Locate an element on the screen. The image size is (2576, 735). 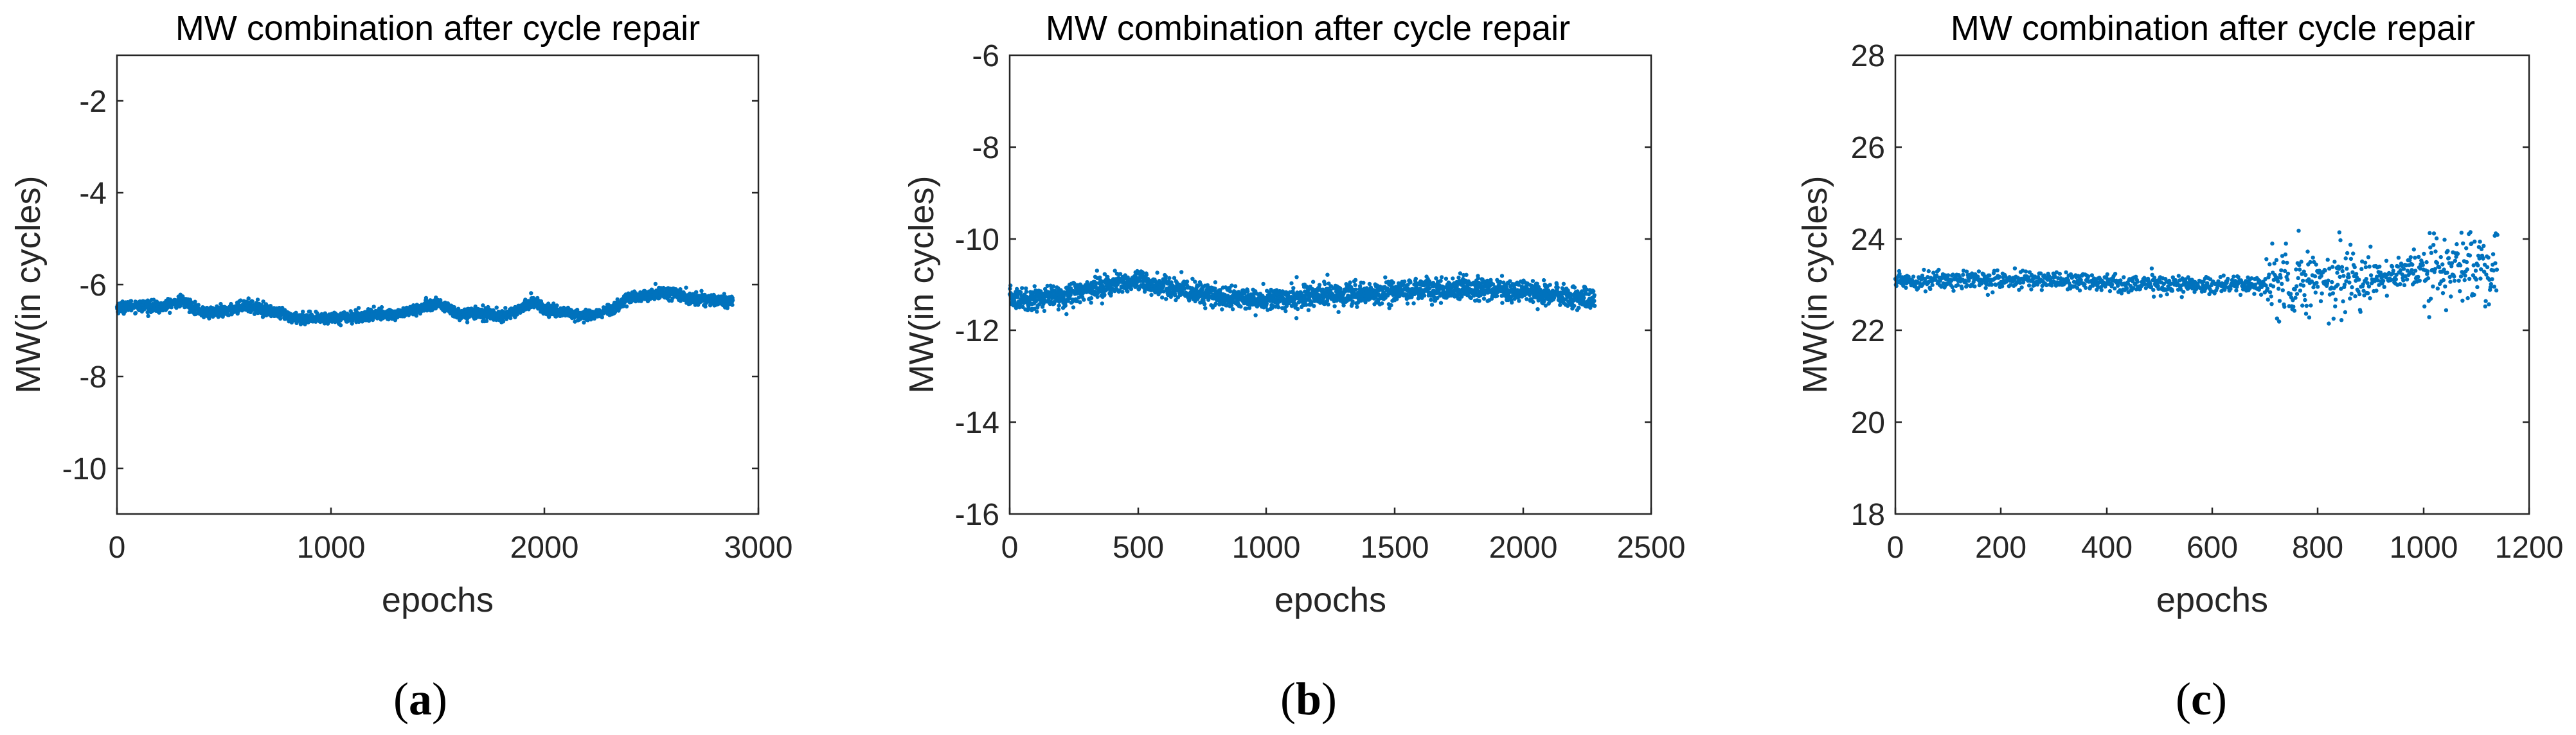
panel-a-ytick-label: -8 is located at coordinates (93, 377).